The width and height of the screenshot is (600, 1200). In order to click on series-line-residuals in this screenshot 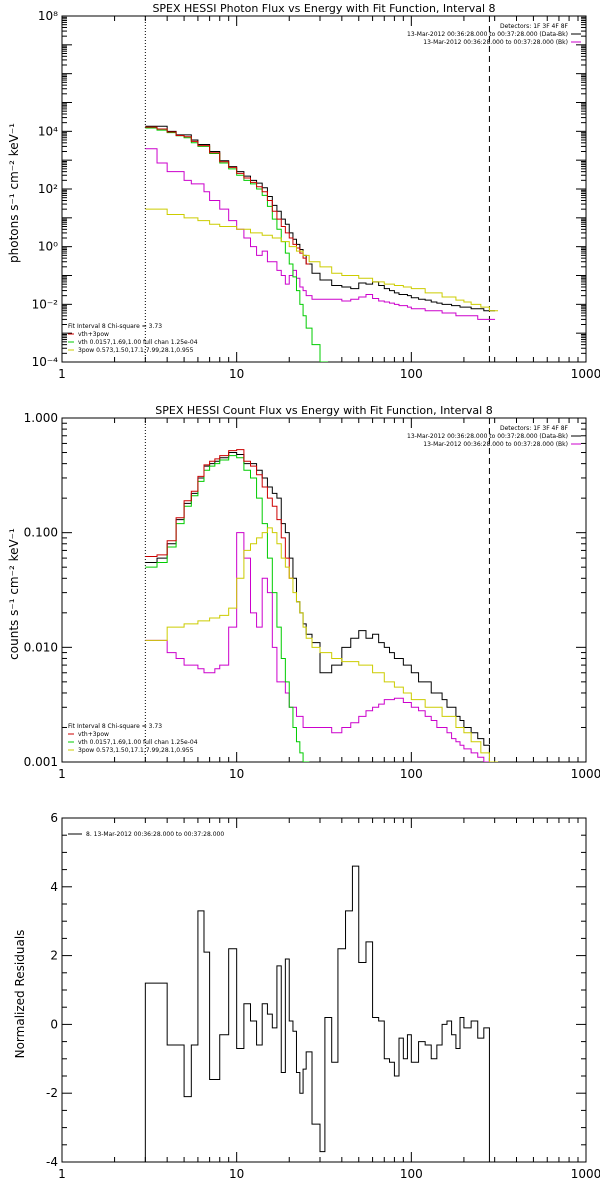, I will do `click(320, 1013)`.